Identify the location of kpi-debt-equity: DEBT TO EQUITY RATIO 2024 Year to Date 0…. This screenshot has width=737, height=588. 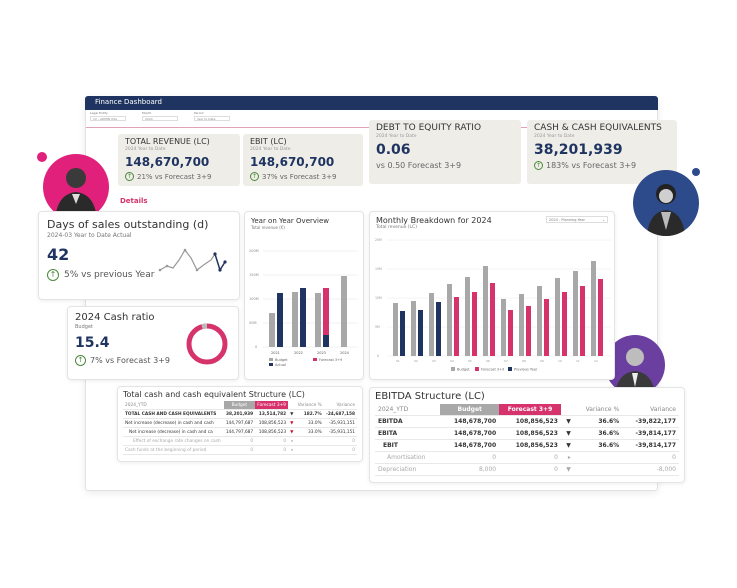
(445, 152).